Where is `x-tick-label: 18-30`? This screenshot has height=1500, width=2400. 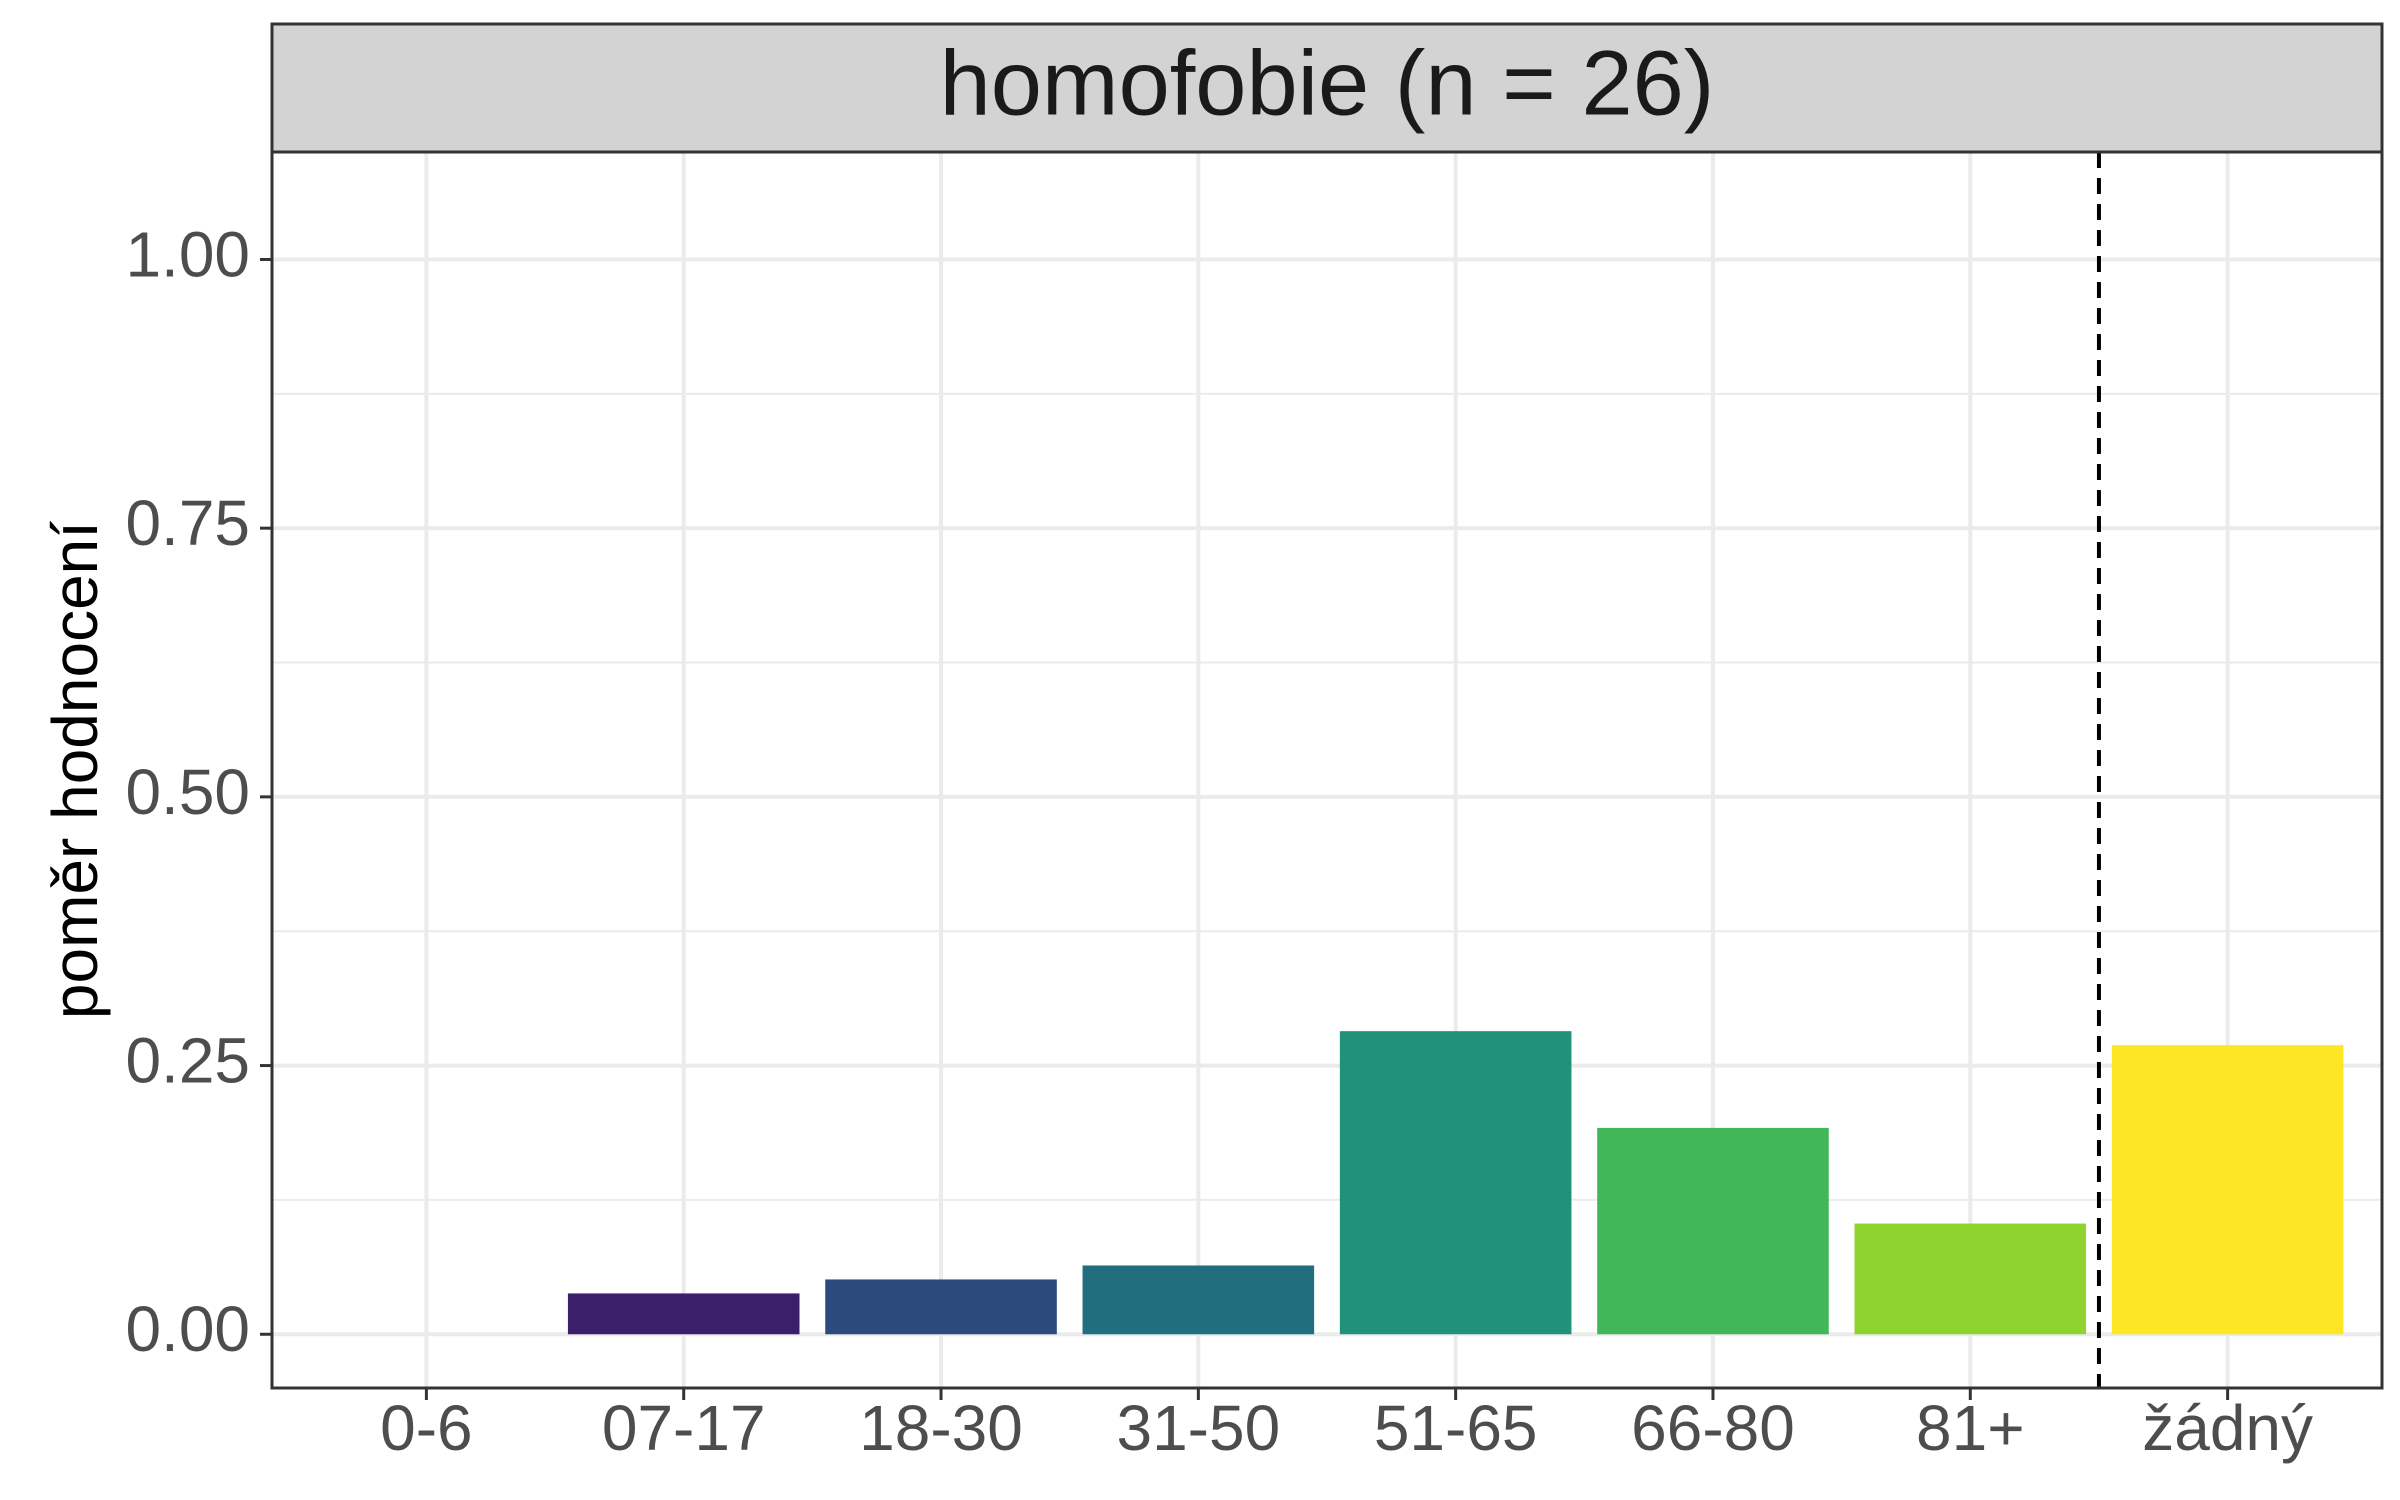 x-tick-label: 18-30 is located at coordinates (941, 1428).